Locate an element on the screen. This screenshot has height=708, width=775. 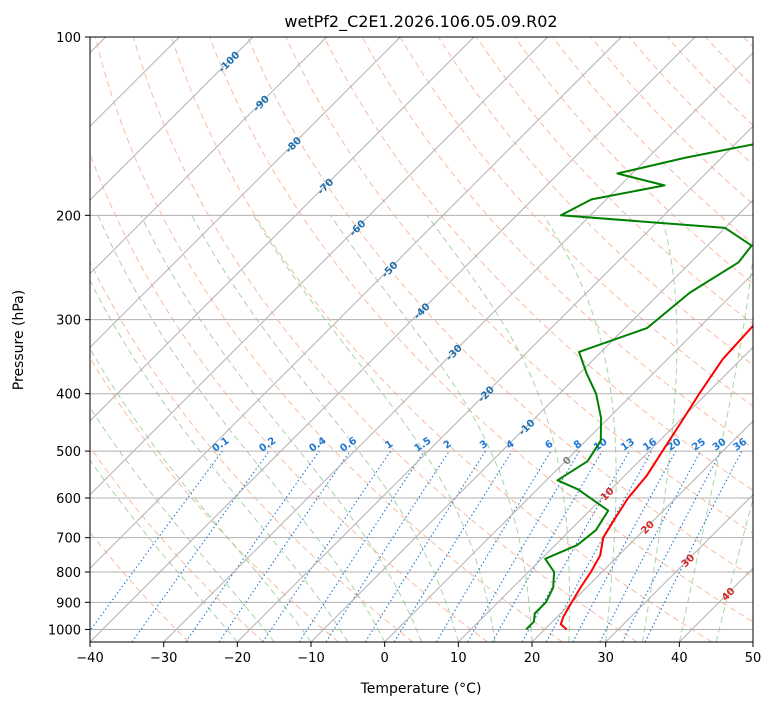
x-axis: −40 −30 −20 −10 0 10 20 30 40 50 is located at coordinates (418, 654).